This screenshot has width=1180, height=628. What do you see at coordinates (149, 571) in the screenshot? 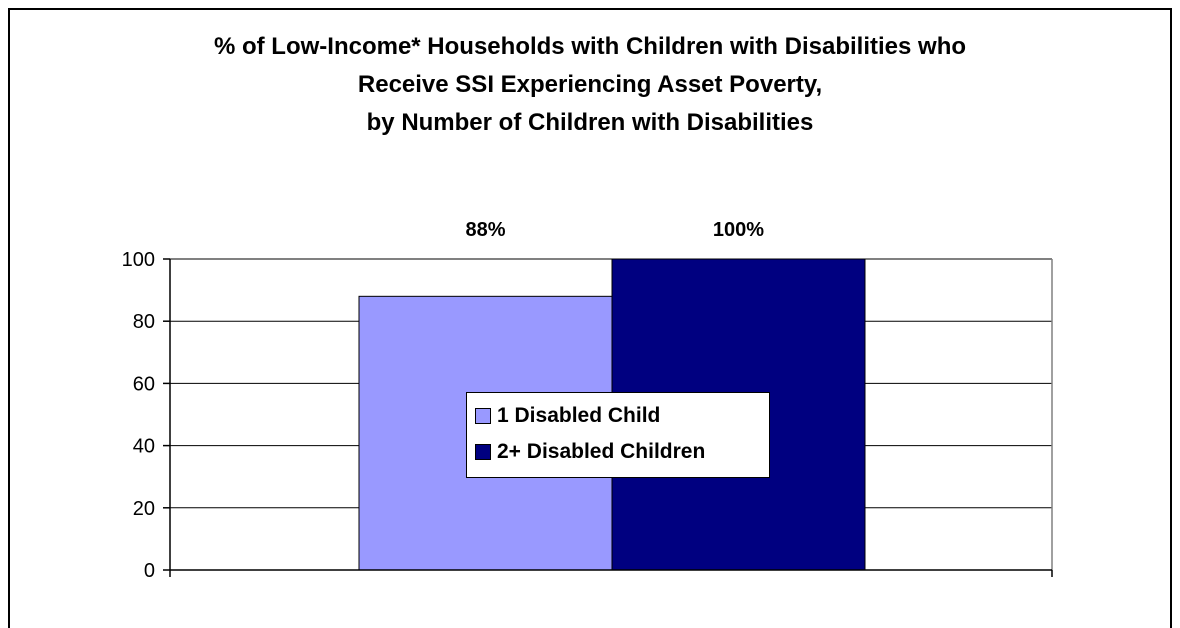
I see `y-tick-label-0: 0` at bounding box center [149, 571].